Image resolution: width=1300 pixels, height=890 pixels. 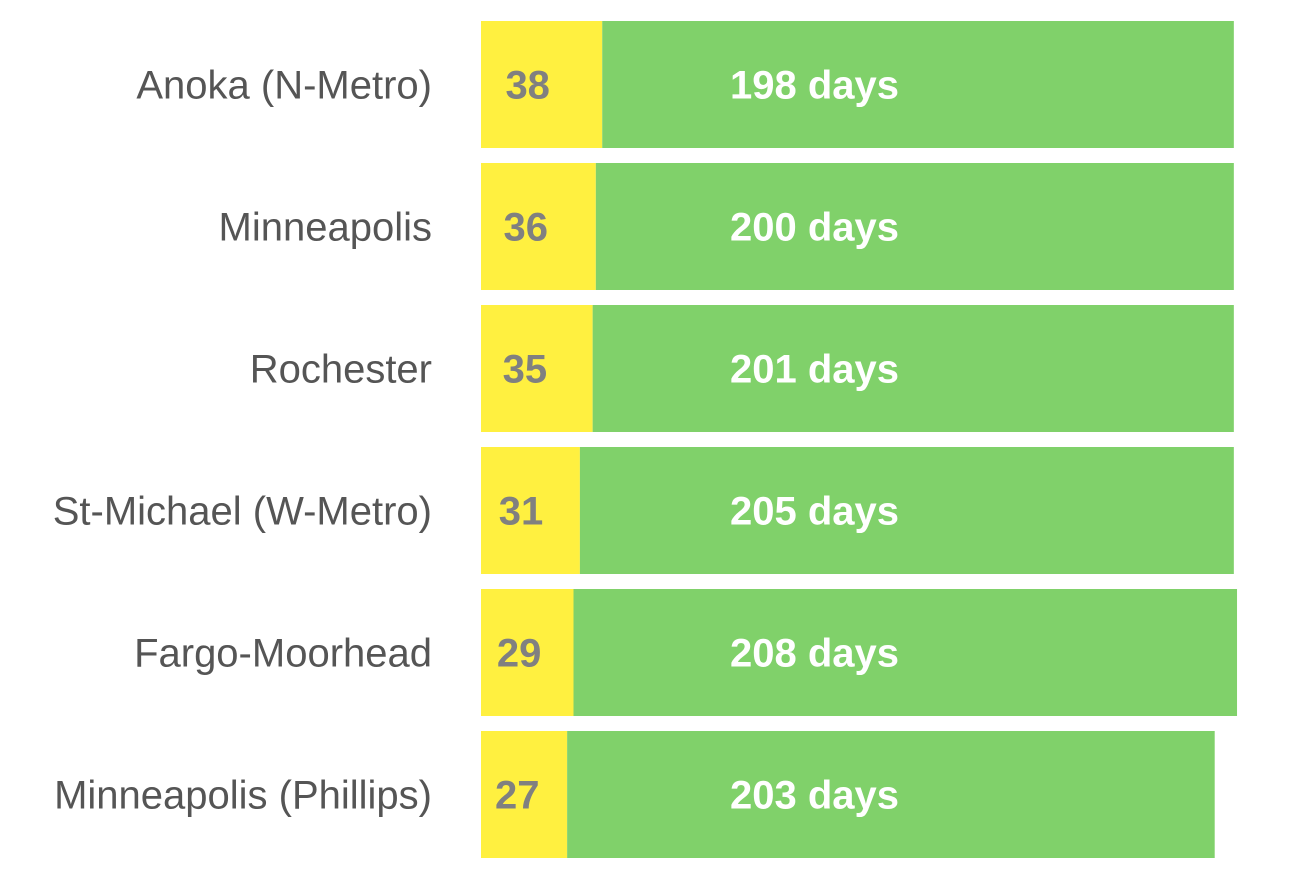 What do you see at coordinates (242, 512) in the screenshot?
I see `category-label: St-Michael (W-Metro)` at bounding box center [242, 512].